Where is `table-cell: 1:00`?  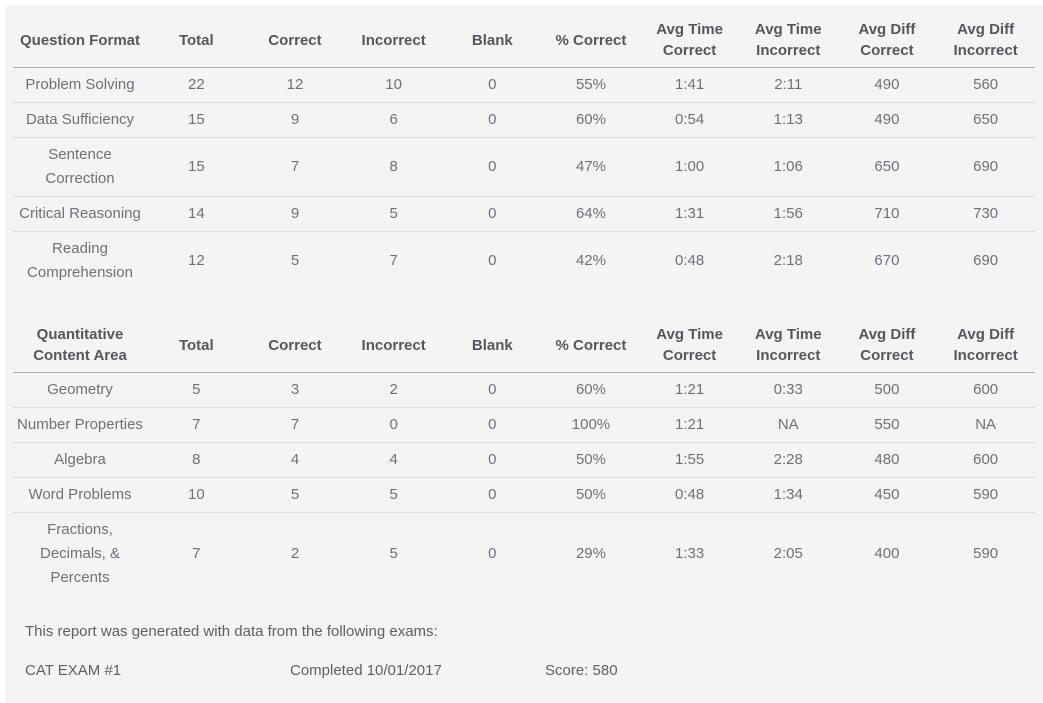 table-cell: 1:00 is located at coordinates (689, 167).